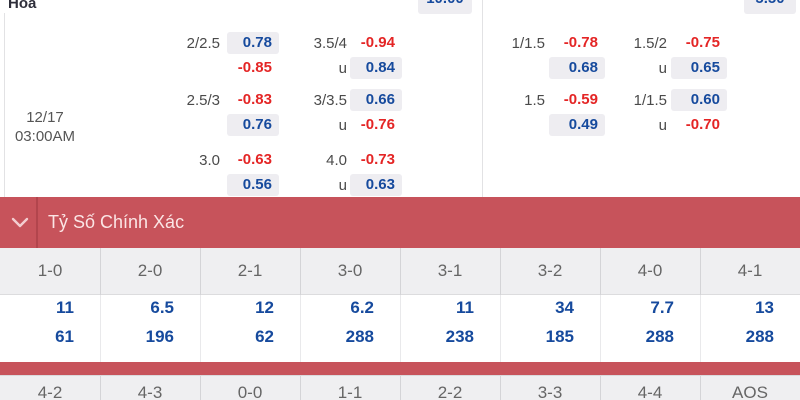  Describe the element at coordinates (22, 6) in the screenshot. I see `draw-label: Hòa` at that location.